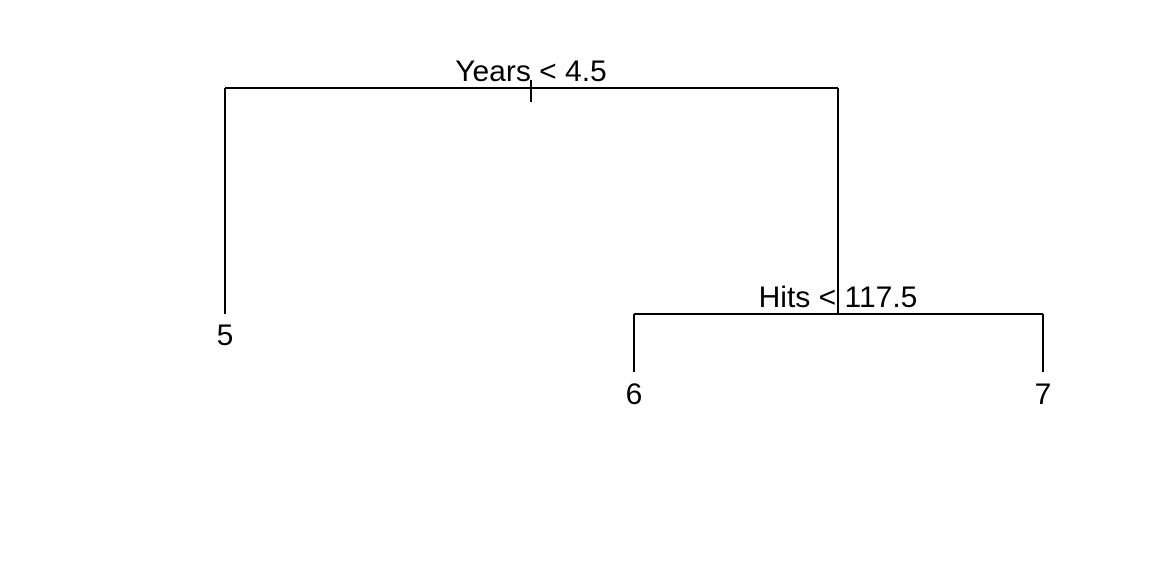 This screenshot has width=1152, height=576. I want to click on leaf-label-middle: 6, so click(634, 394).